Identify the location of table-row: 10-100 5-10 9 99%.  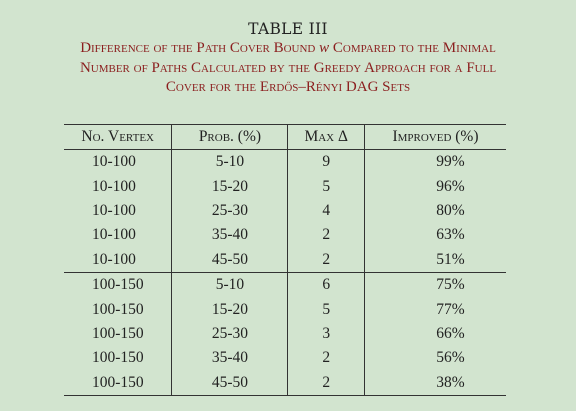
(285, 162).